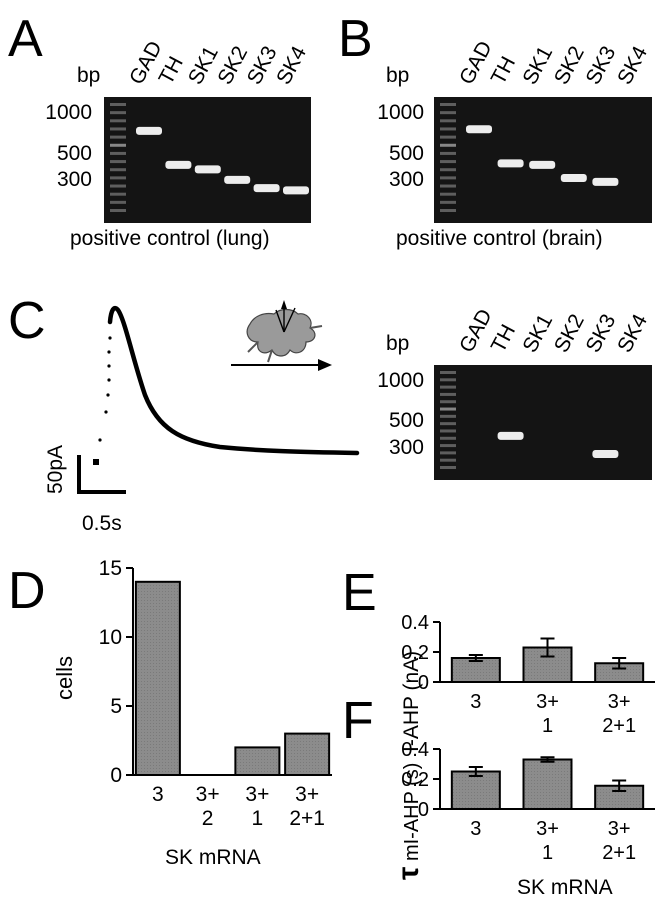 The height and width of the screenshot is (899, 667). I want to click on tau-symbol: τ, so click(408, 873).